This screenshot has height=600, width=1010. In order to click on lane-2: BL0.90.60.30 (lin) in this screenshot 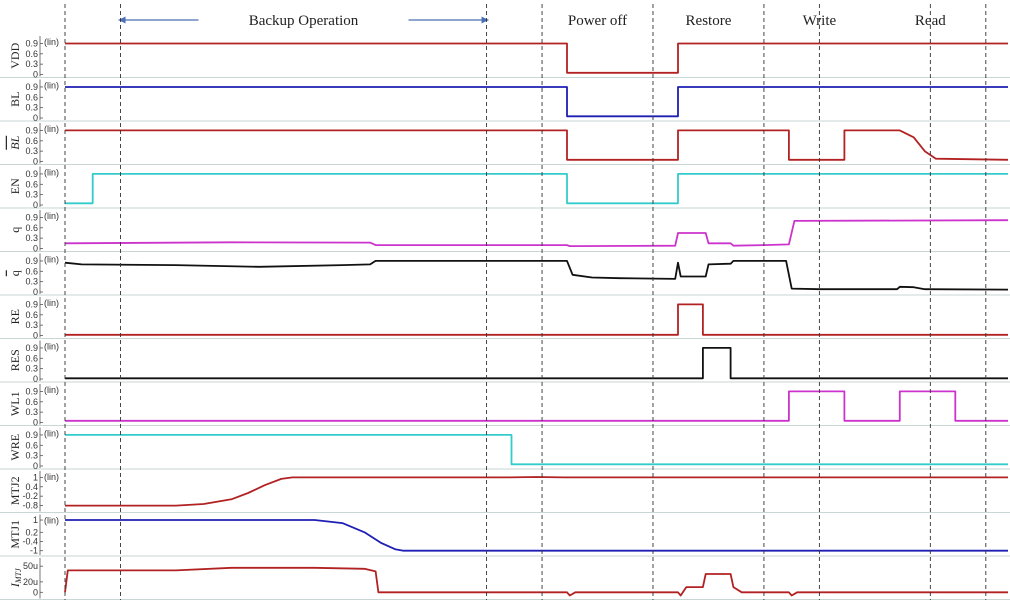, I will do `click(505, 145)`.